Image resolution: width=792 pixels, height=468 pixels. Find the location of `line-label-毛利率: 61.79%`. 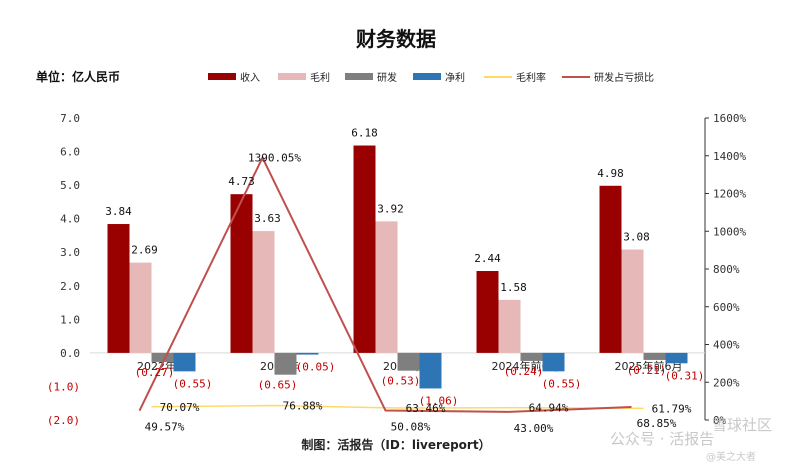

line-label-毛利率: 61.79% is located at coordinates (672, 408).